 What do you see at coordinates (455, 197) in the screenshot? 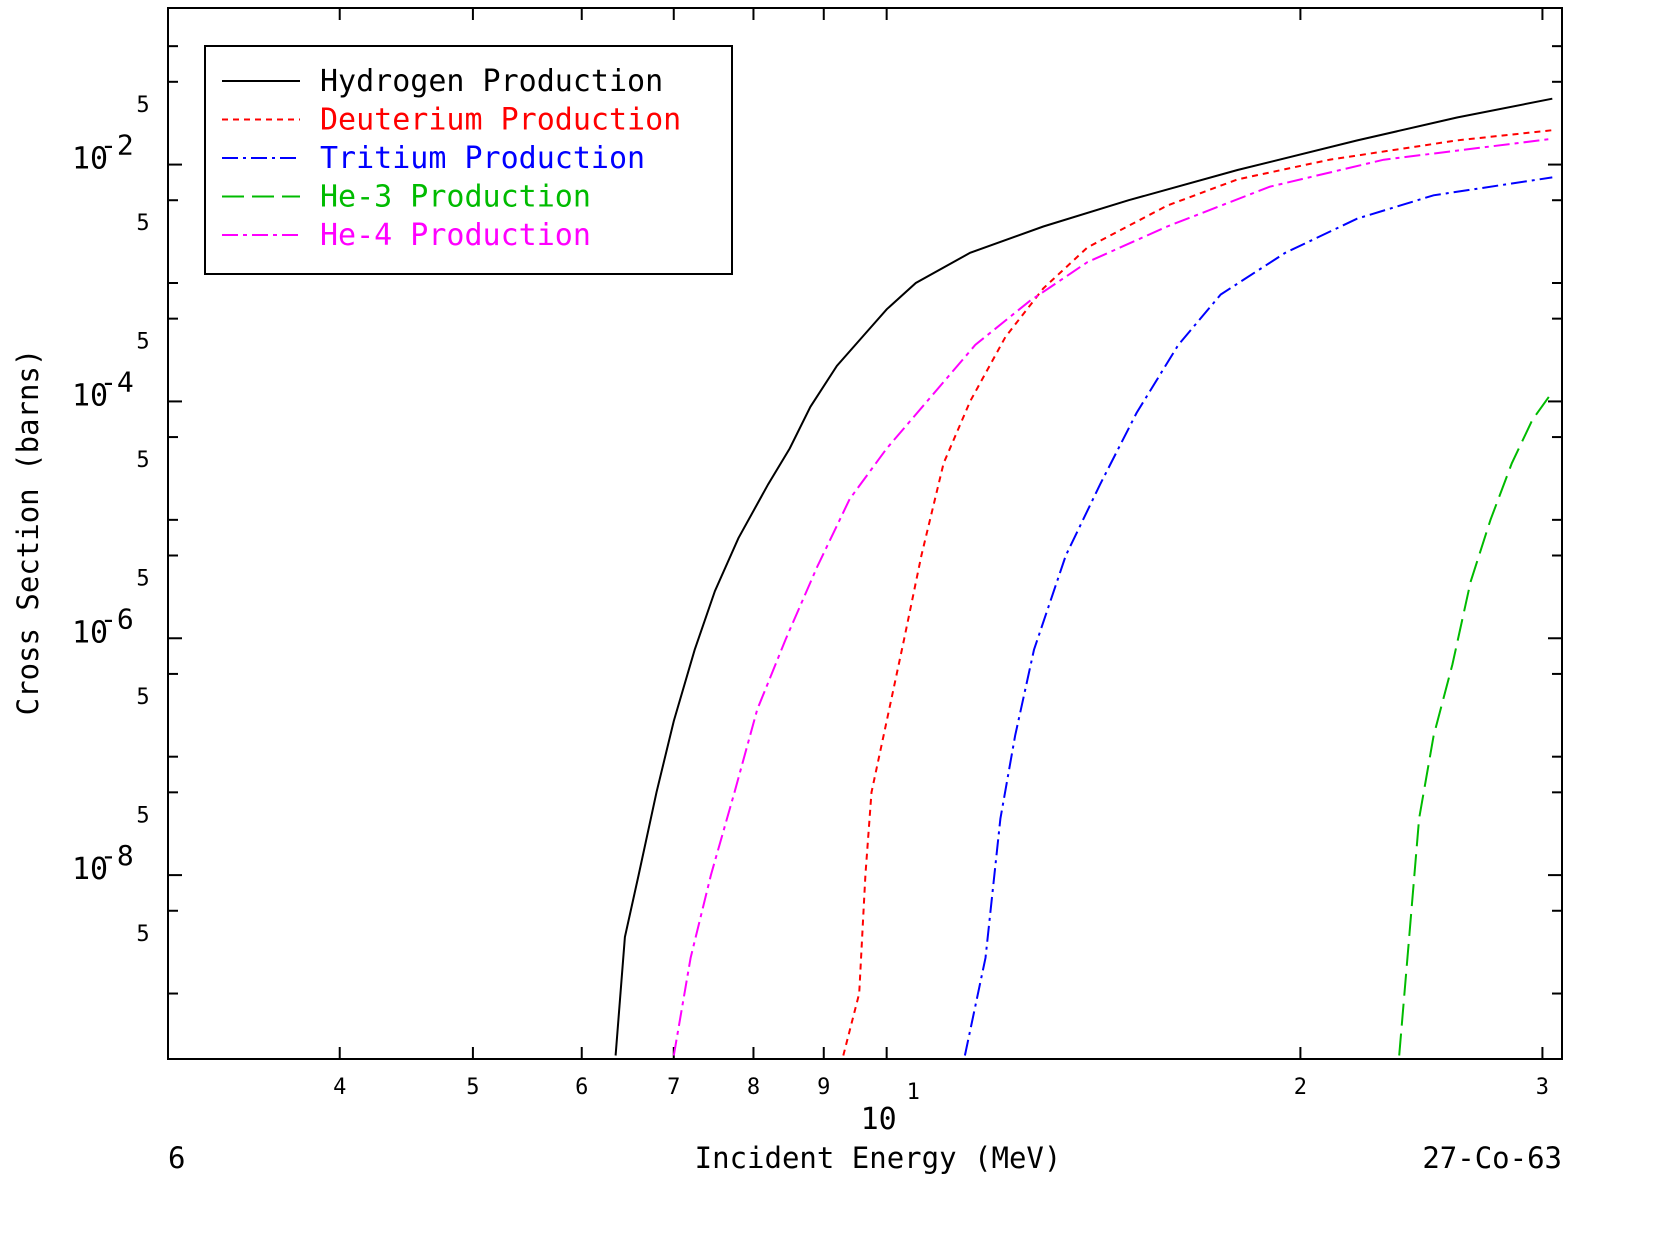
I see `legend-label: He-3 Production` at bounding box center [455, 197].